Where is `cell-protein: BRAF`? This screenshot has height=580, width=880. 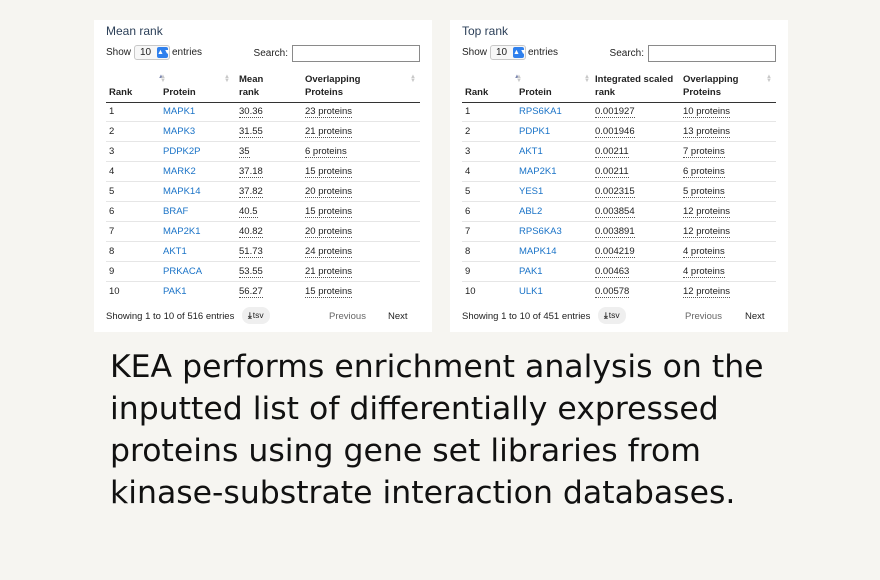
cell-protein: BRAF is located at coordinates (198, 211).